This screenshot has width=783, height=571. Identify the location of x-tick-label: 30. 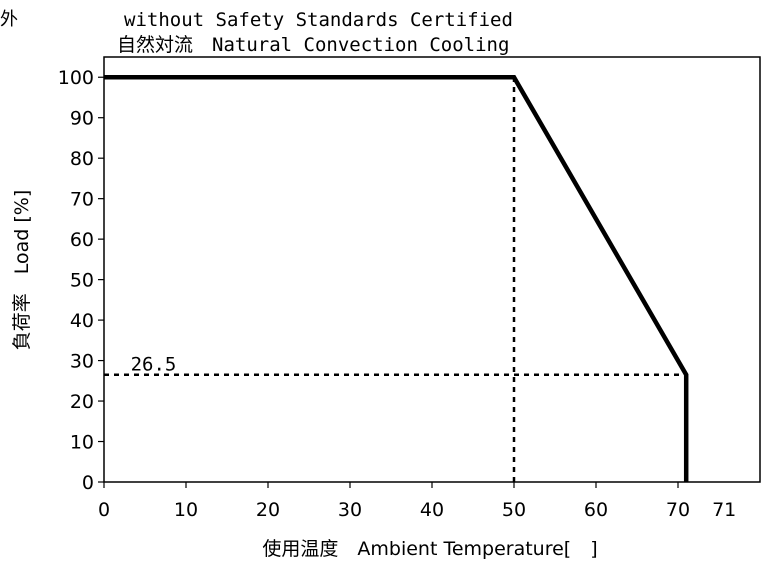
(350, 510).